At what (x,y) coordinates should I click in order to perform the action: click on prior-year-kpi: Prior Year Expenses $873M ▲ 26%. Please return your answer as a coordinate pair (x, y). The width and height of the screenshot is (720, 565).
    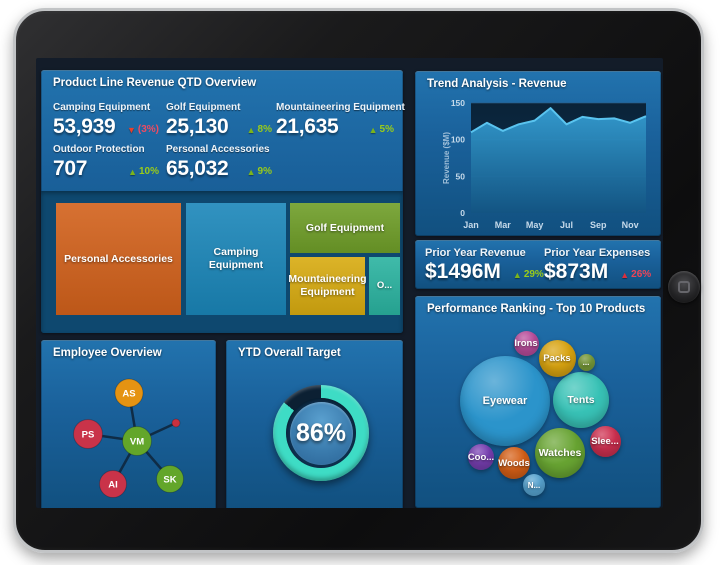
    Looking at the image, I should click on (597, 264).